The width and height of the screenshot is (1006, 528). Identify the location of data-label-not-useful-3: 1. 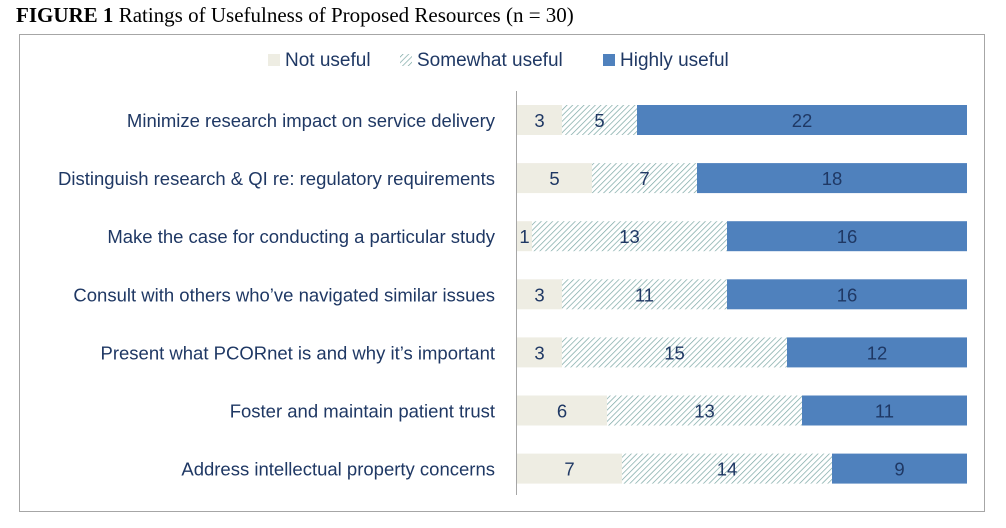
(524, 236).